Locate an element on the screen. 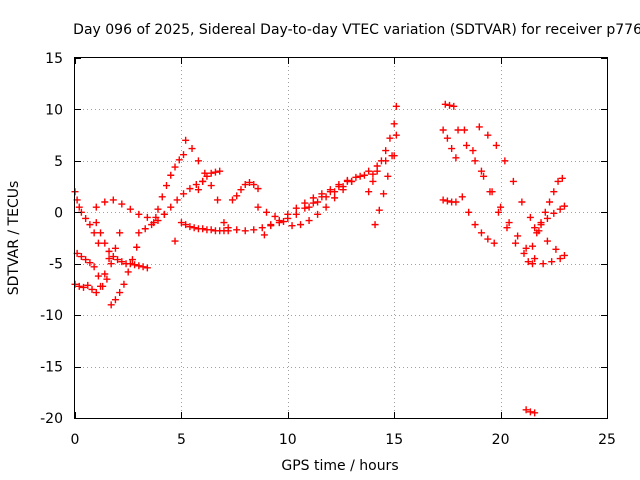  series-arc-i is located at coordinates (204, 227).